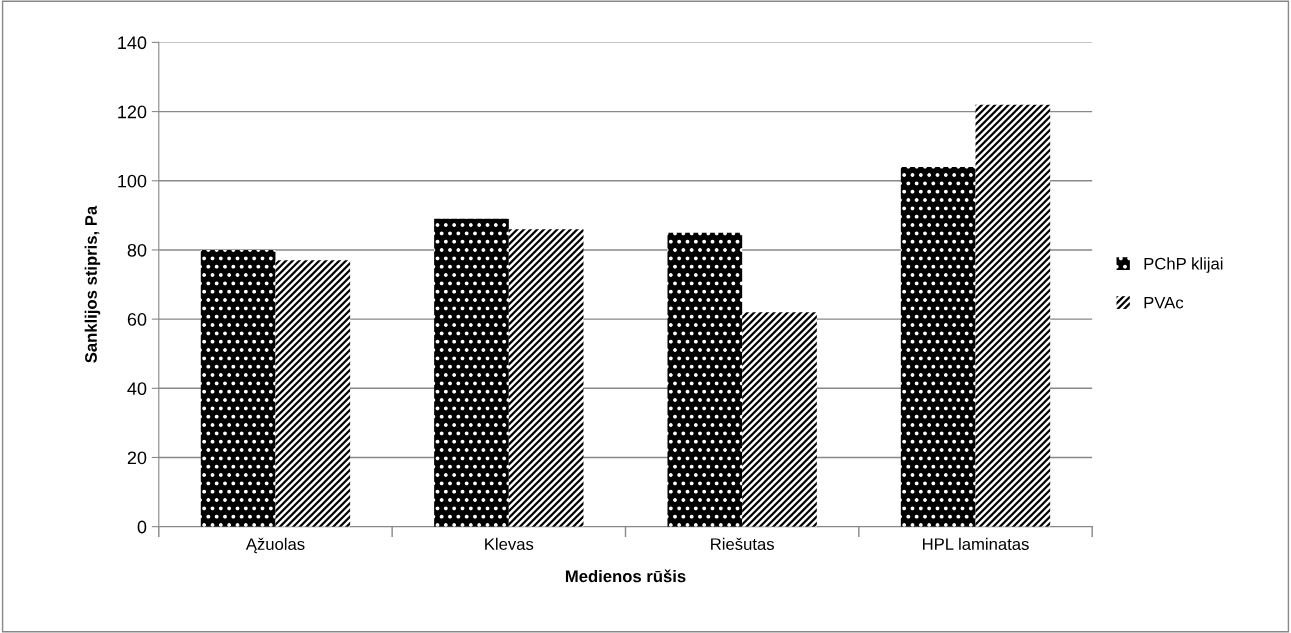  What do you see at coordinates (509, 544) in the screenshot?
I see `x-tick-label: Klevas` at bounding box center [509, 544].